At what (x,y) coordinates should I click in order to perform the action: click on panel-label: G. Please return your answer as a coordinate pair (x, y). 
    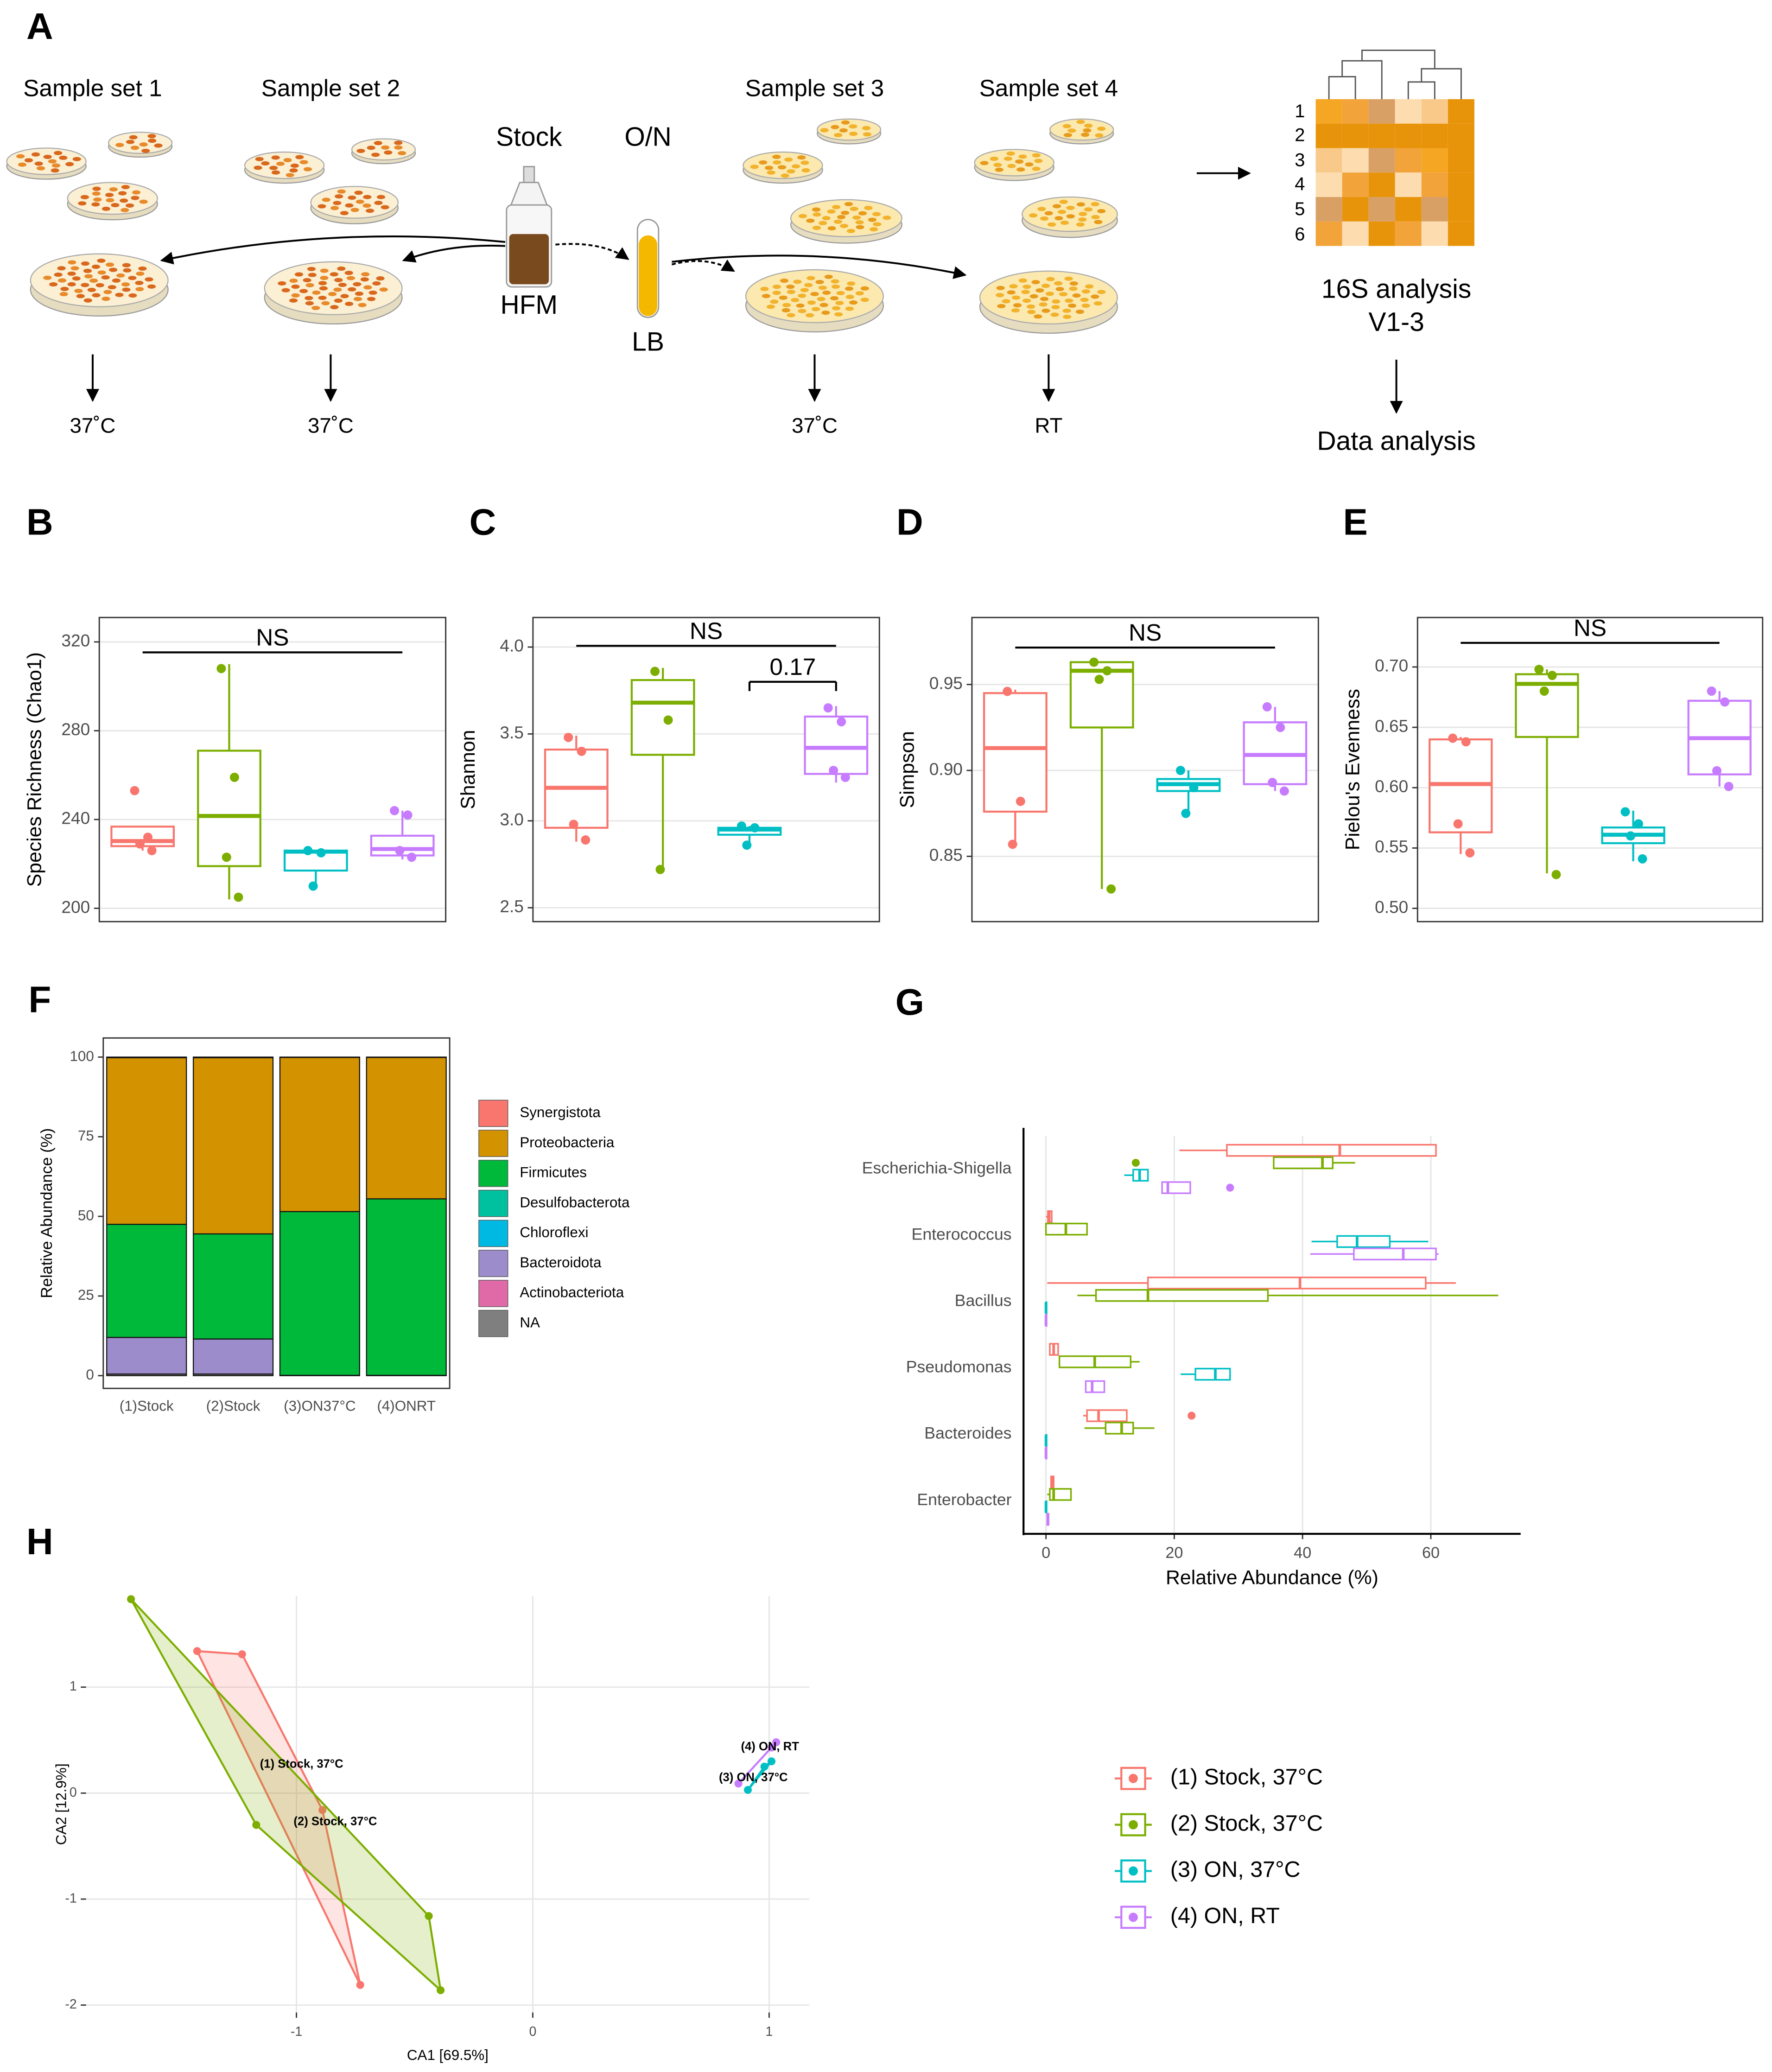
    Looking at the image, I should click on (910, 1002).